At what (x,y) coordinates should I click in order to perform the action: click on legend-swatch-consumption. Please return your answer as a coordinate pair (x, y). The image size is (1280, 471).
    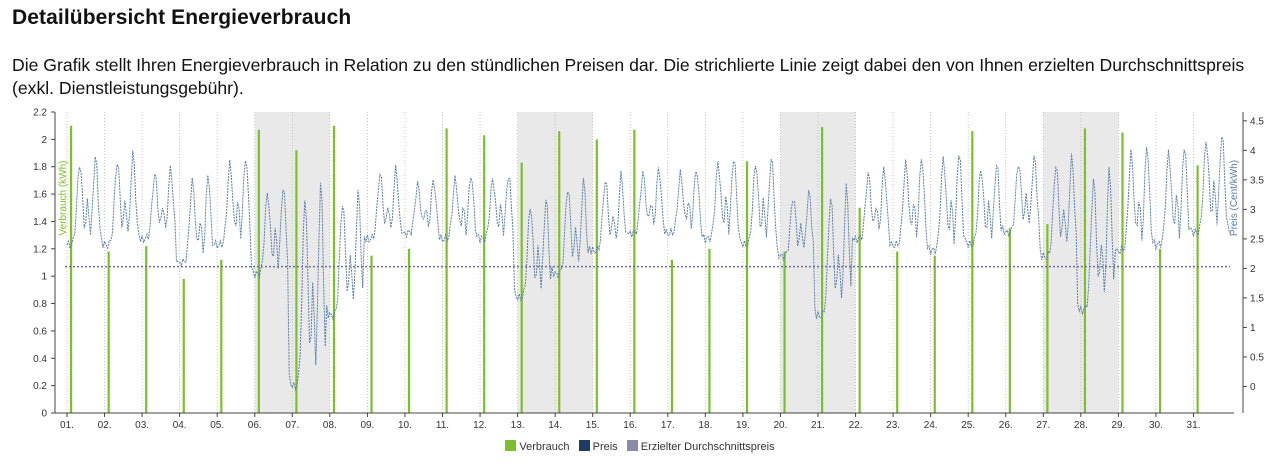
    Looking at the image, I should click on (511, 445).